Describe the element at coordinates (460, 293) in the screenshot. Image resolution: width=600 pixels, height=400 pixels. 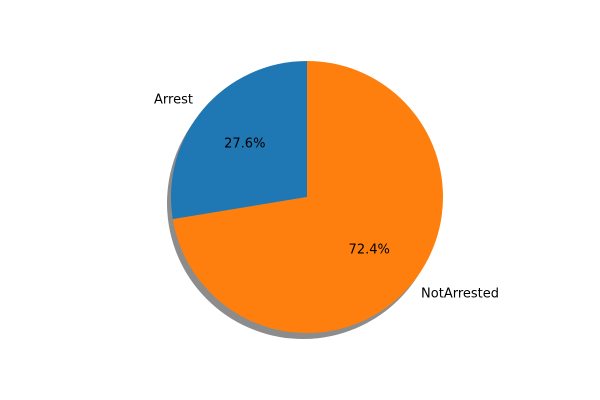
I see `slice-label-notarrested: NotArrested` at that location.